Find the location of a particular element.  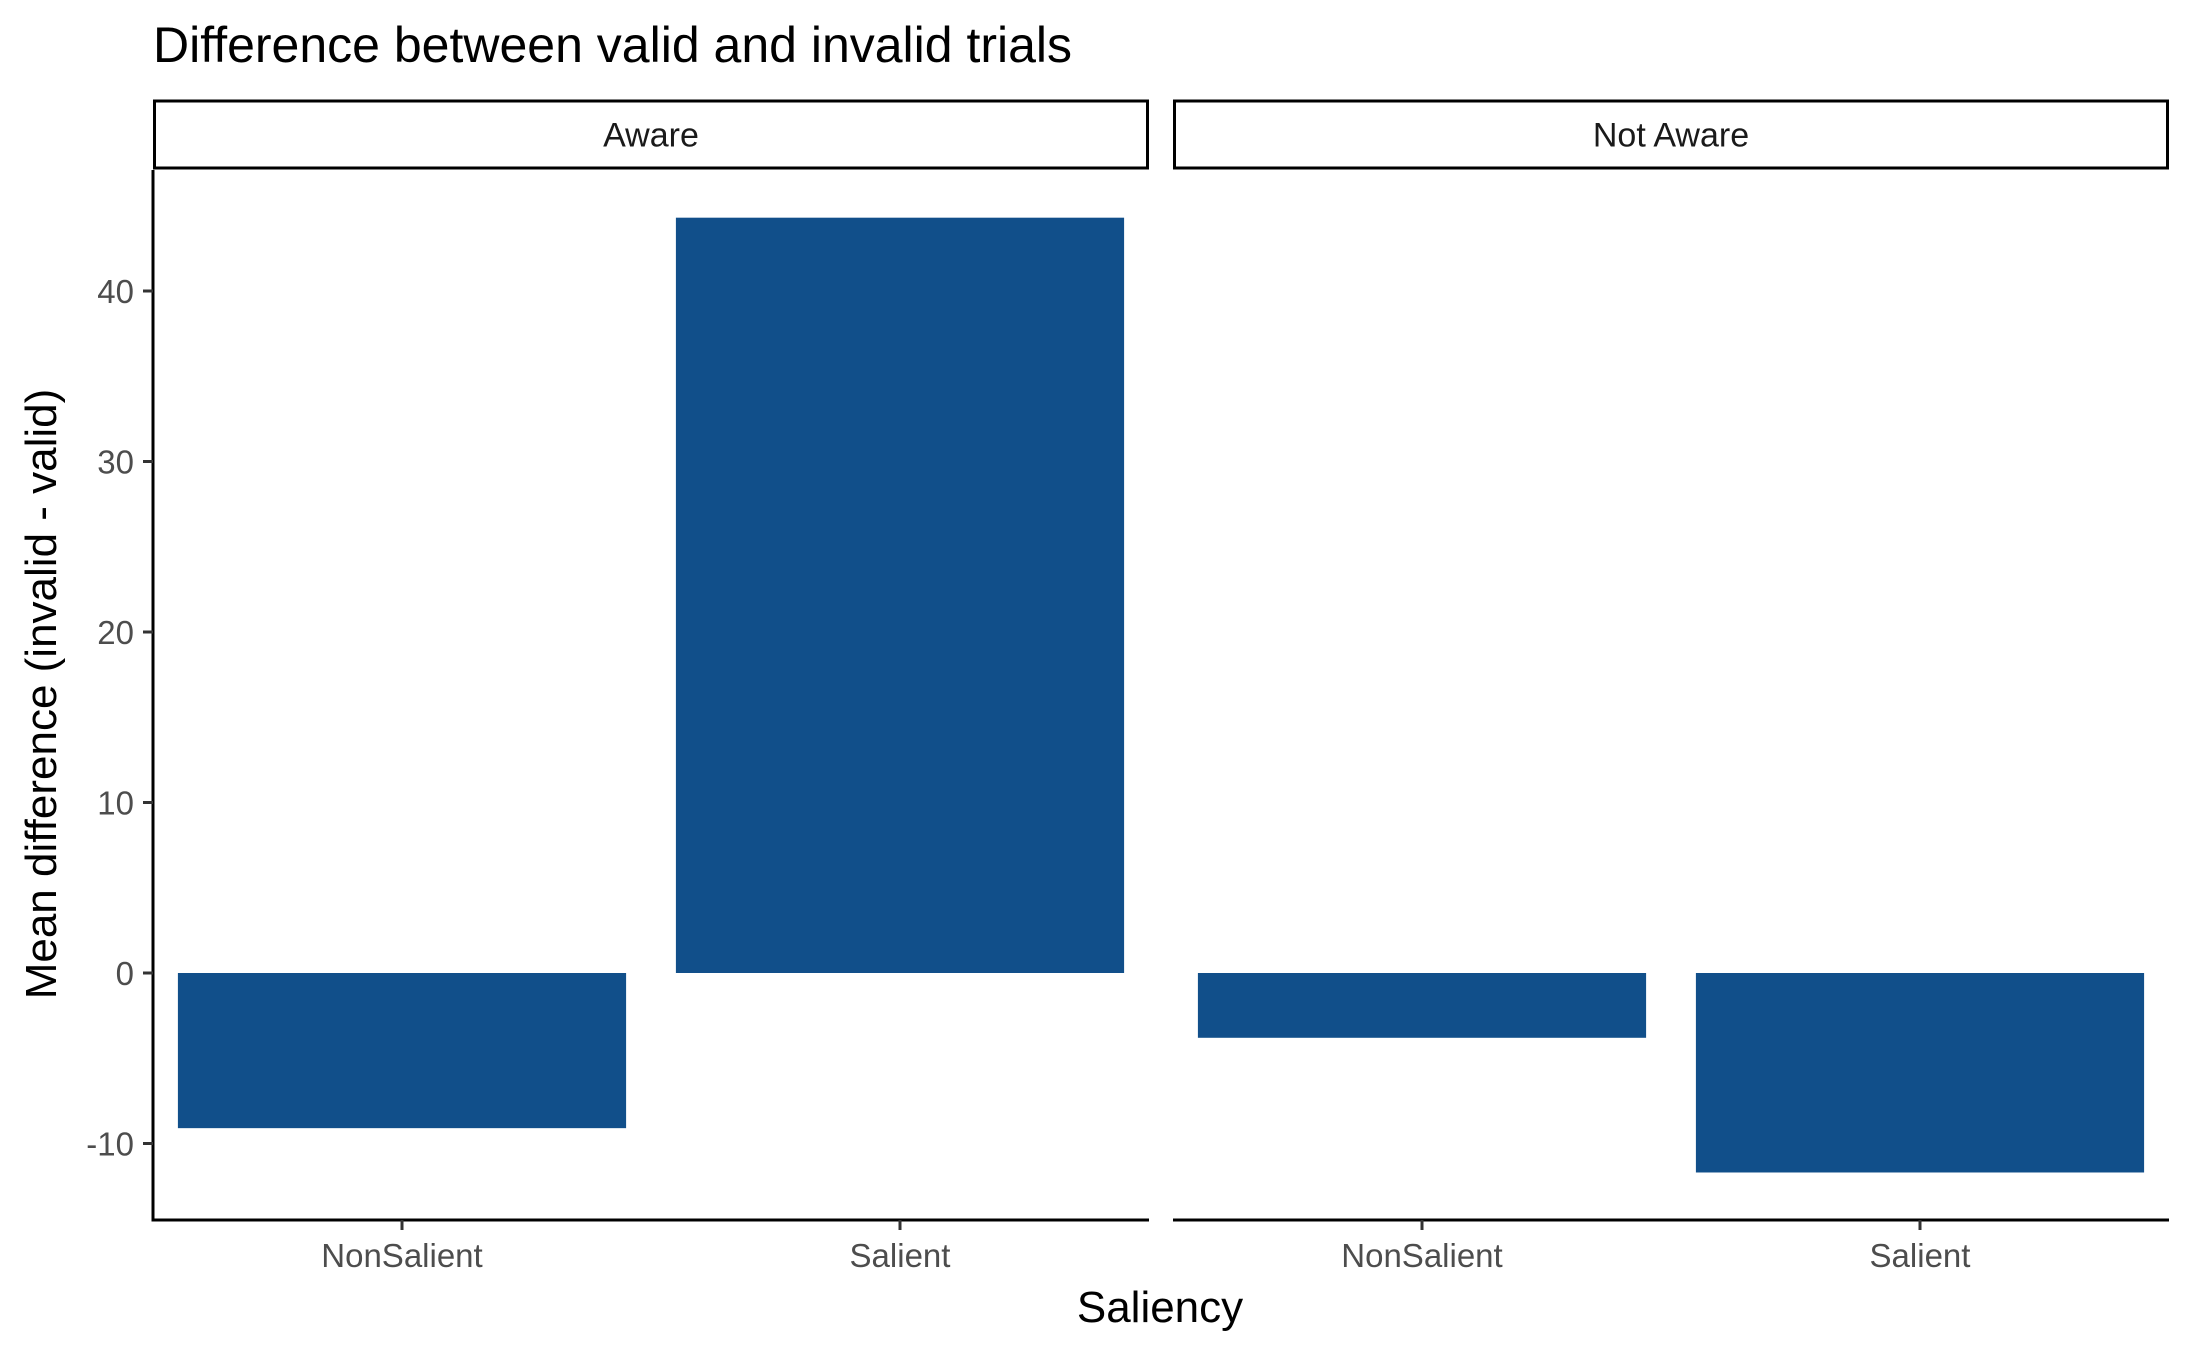

bar-aware-nonsalient is located at coordinates (402, 1051).